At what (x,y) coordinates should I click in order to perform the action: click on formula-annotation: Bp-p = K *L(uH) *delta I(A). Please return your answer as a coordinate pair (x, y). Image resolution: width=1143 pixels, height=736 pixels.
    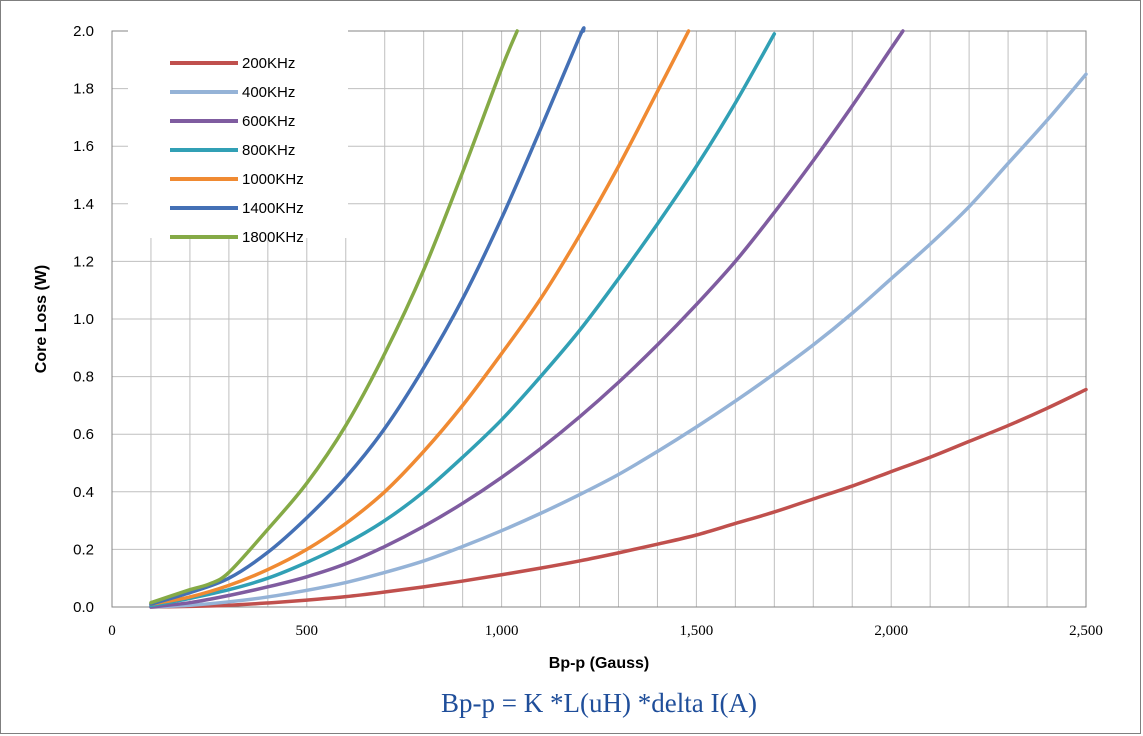
    Looking at the image, I should click on (599, 703).